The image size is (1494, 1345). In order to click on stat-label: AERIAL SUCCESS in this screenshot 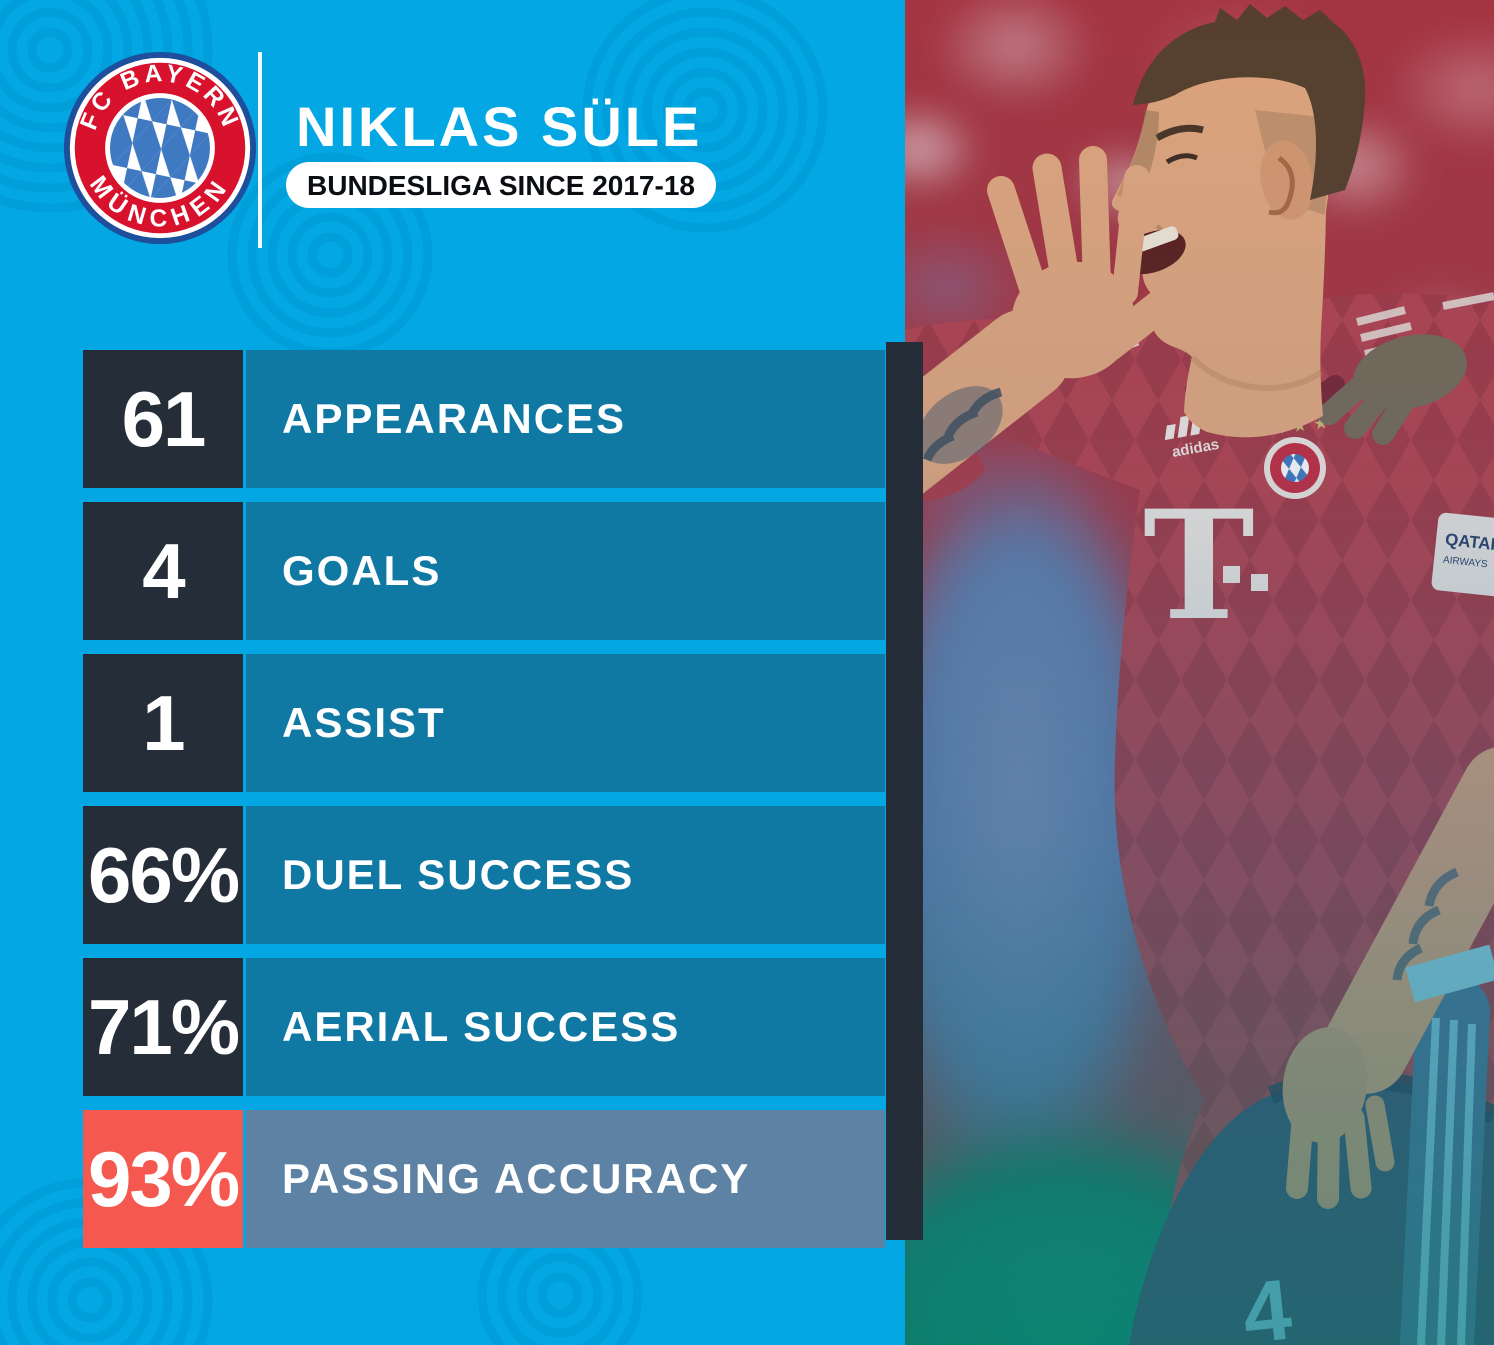, I will do `click(565, 1027)`.